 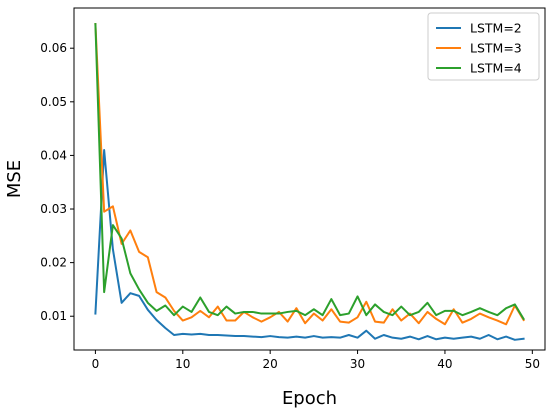 I want to click on y-tick-label: 0.03, so click(x=53, y=209).